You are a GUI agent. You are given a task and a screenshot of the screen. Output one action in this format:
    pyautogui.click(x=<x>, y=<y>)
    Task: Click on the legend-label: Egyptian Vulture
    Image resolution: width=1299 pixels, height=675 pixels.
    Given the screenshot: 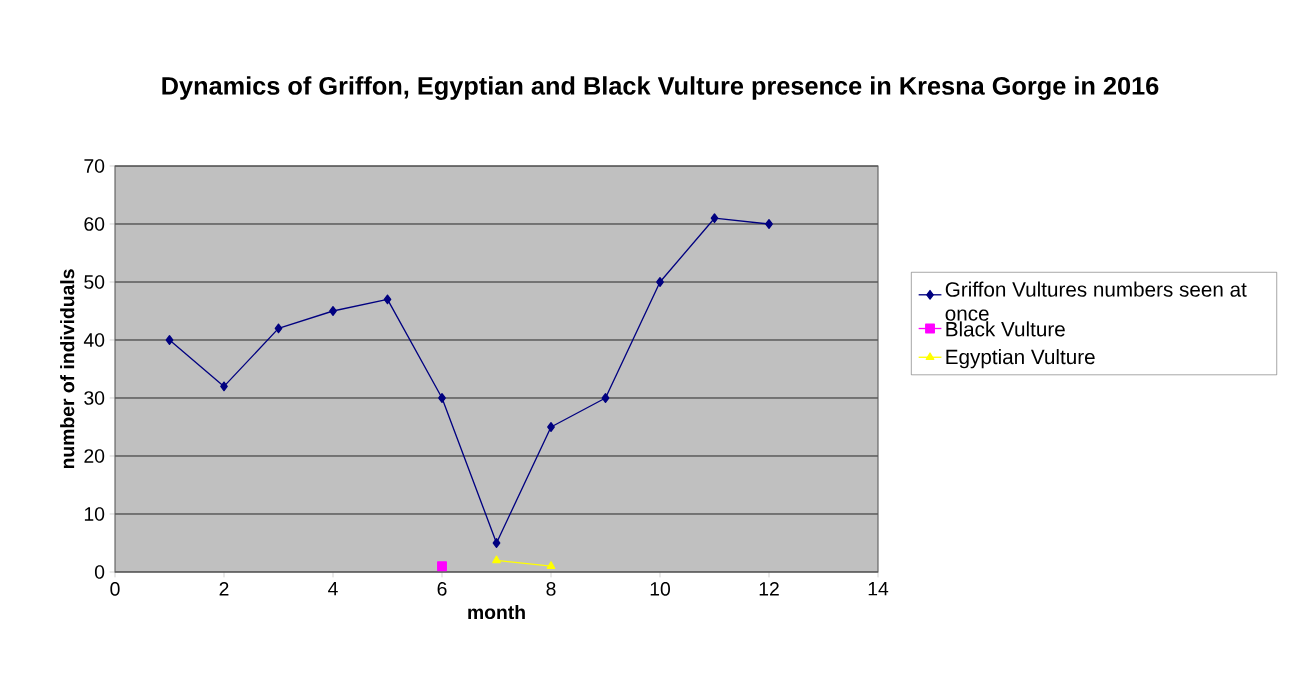 What is the action you would take?
    pyautogui.click(x=1020, y=359)
    